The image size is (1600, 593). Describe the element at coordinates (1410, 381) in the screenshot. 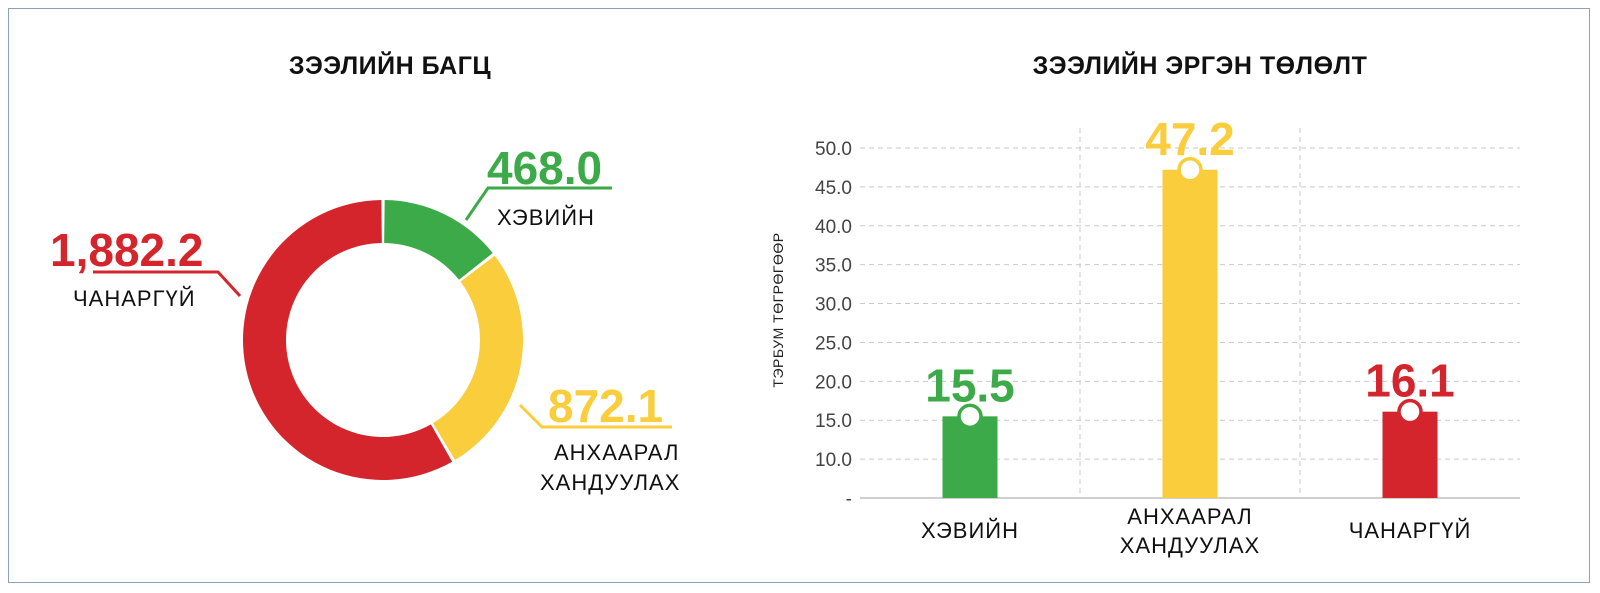

I see `bar-value-label: 16.1` at that location.